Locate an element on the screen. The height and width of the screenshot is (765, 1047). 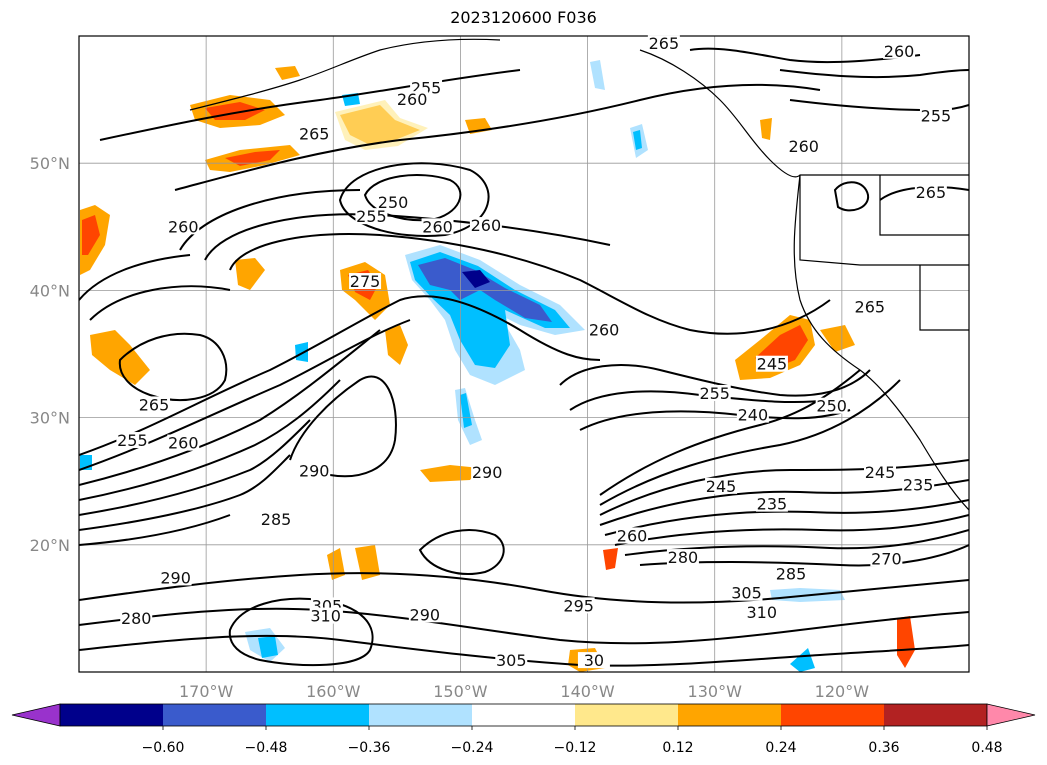
lat-tick-label: 40°N is located at coordinates (50, 290).